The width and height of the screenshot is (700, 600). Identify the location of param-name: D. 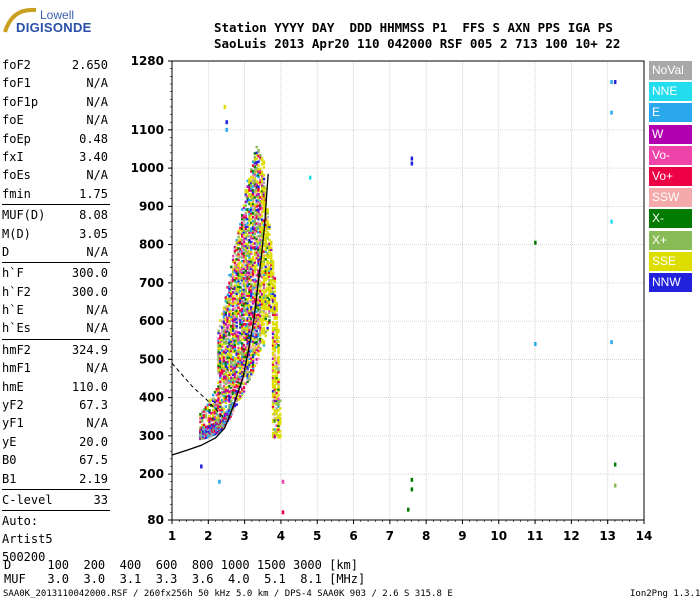
(6, 251).